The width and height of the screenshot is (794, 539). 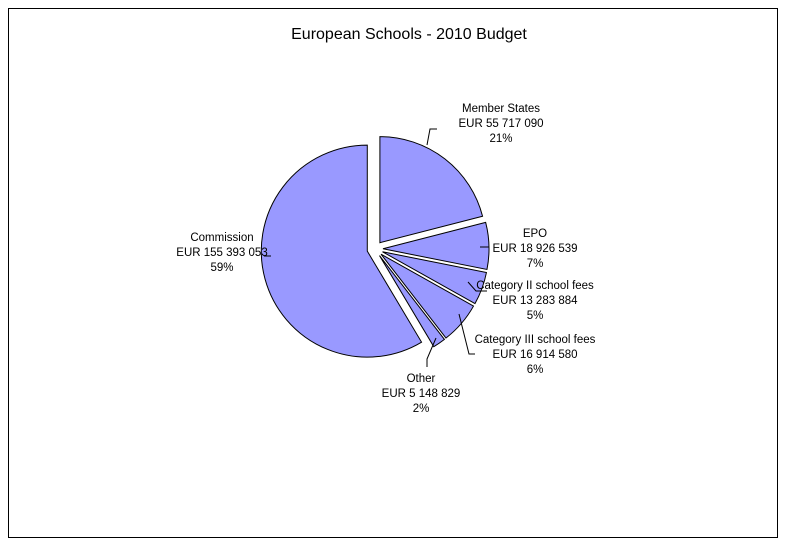 I want to click on slice-label: Other EUR 5 148 829 2%, so click(x=421, y=394).